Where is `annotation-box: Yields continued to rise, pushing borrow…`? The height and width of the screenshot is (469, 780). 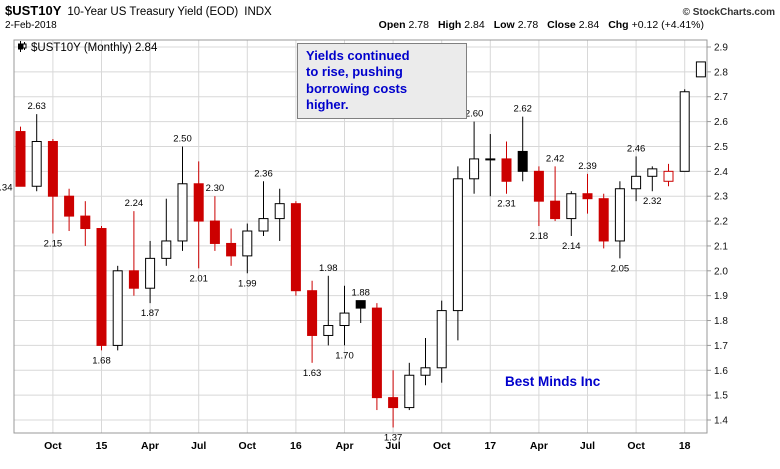
annotation-box: Yields continued to rise, pushing borrow… is located at coordinates (382, 81).